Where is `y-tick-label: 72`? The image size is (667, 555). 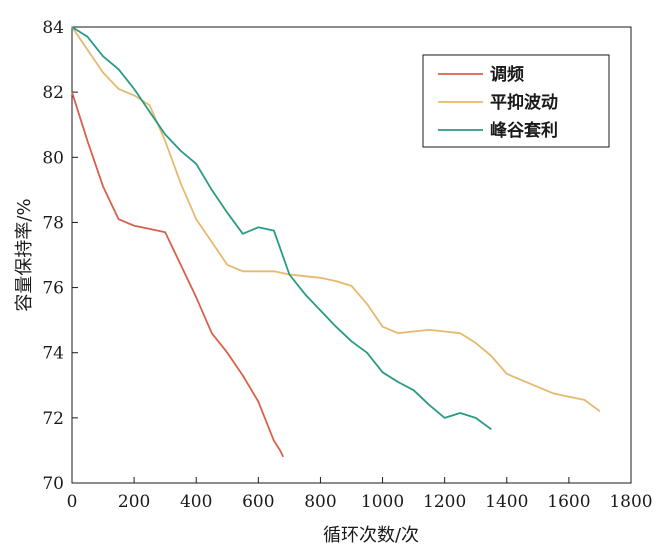 y-tick-label: 72 is located at coordinates (53, 419).